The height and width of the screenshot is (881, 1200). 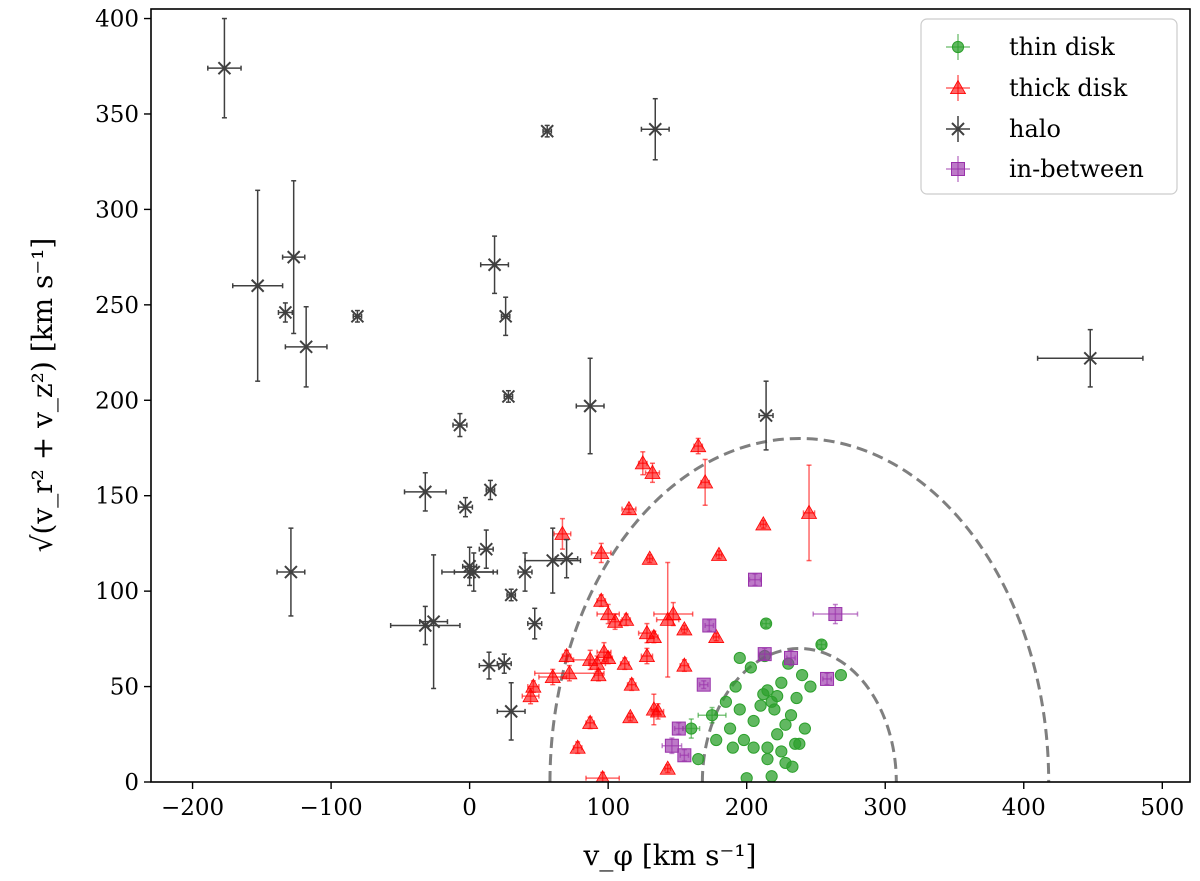 What do you see at coordinates (1049, 106) in the screenshot?
I see `legend: thin disk thick disk halo in-between` at bounding box center [1049, 106].